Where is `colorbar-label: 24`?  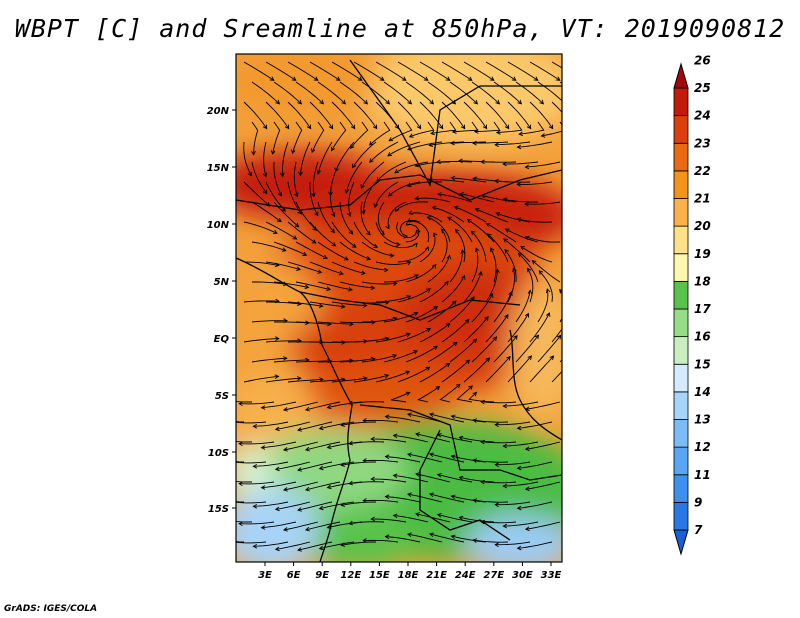 colorbar-label: 24 is located at coordinates (702, 116).